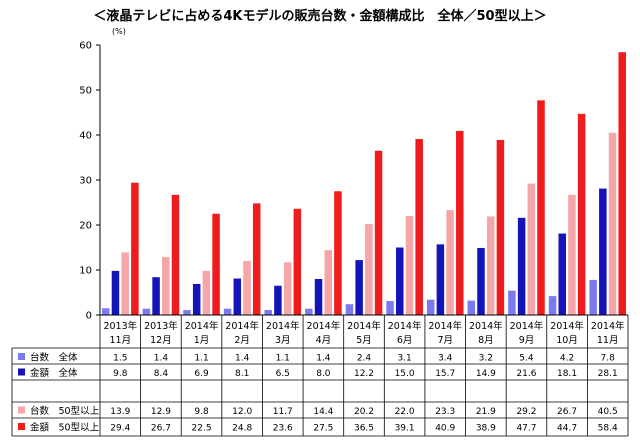 The width and height of the screenshot is (640, 445). I want to click on data-label: 40.5, so click(608, 412).